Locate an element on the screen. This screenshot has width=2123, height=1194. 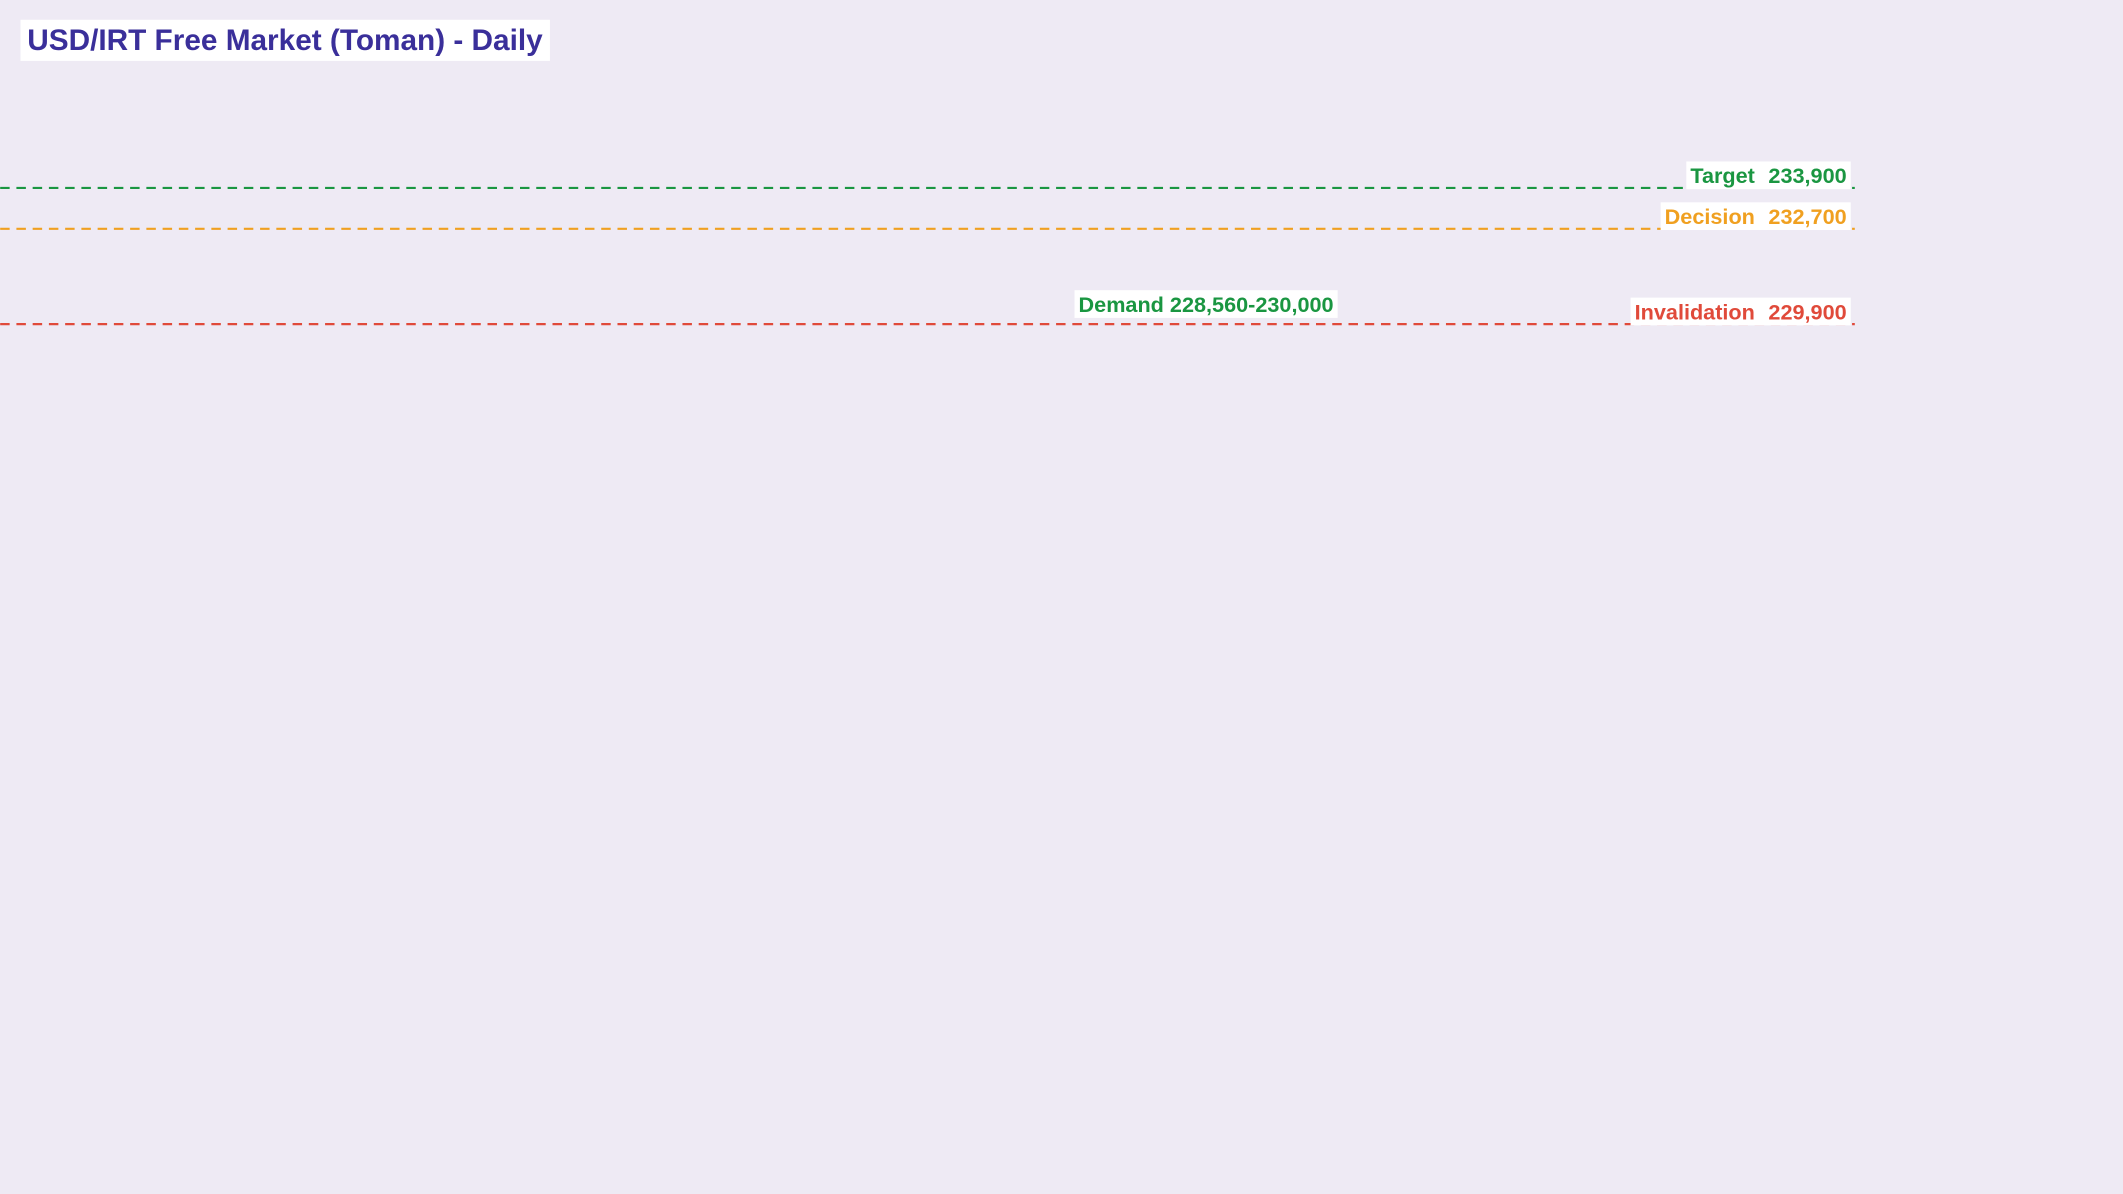
zone-label: Demand 228,560-230,000 is located at coordinates (1206, 304).